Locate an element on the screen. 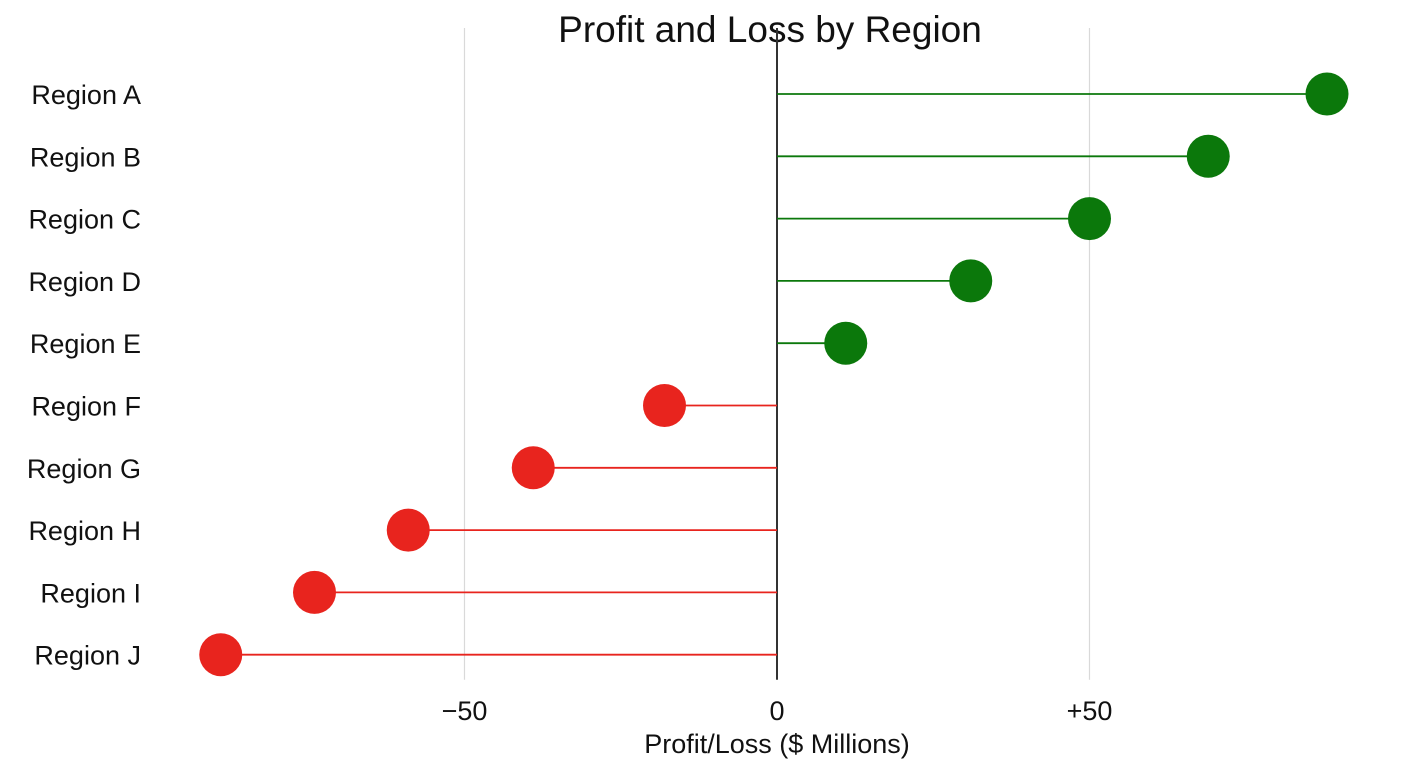 The image size is (1410, 775). y-tick-label: Region I is located at coordinates (90, 593).